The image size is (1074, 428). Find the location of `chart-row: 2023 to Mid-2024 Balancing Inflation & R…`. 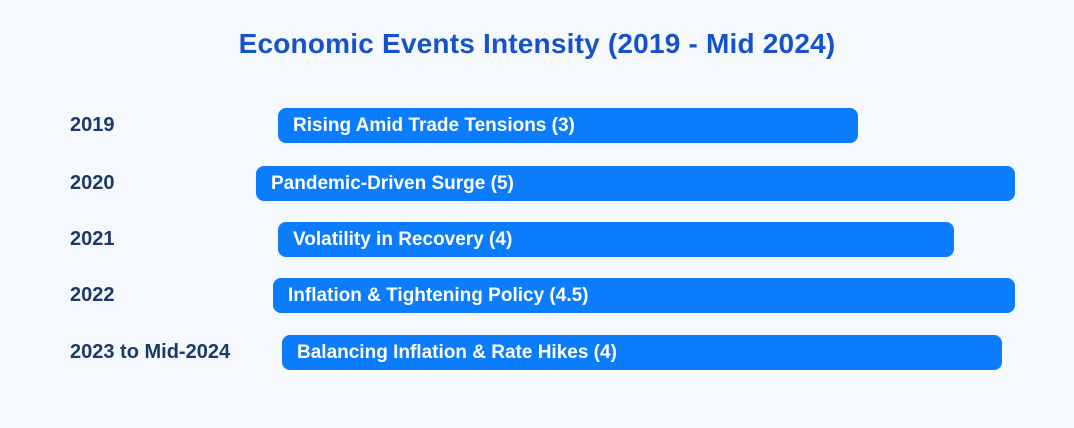

chart-row: 2023 to Mid-2024 Balancing Inflation & R… is located at coordinates (537, 352).